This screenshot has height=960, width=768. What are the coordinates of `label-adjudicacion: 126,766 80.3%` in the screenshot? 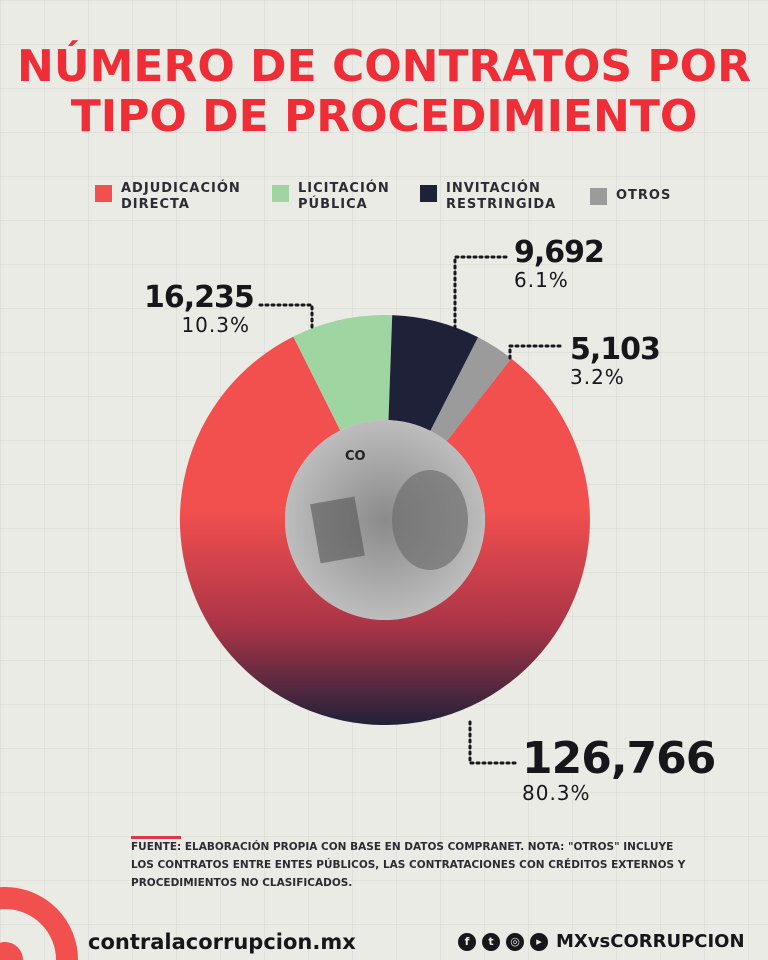 It's located at (619, 769).